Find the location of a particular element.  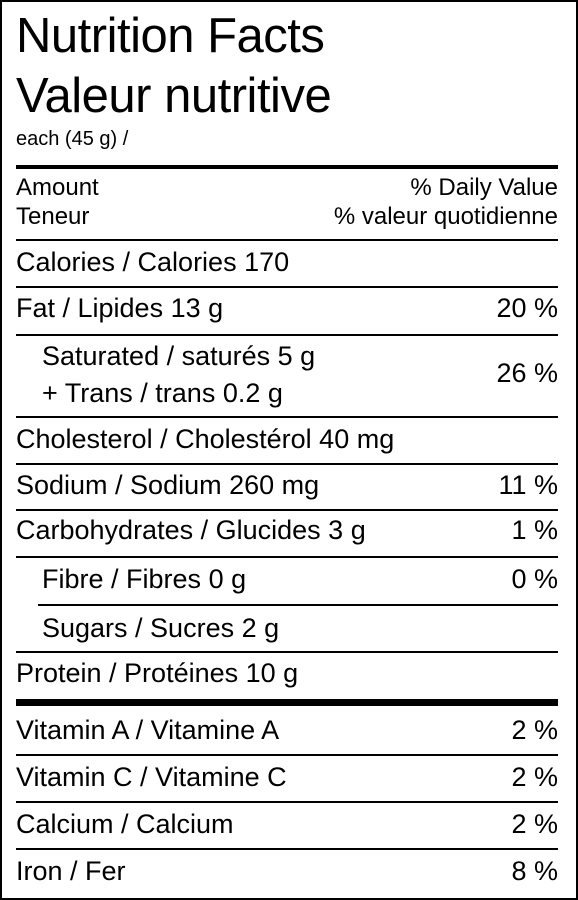

iron-label: Iron / Fer is located at coordinates (71, 871).